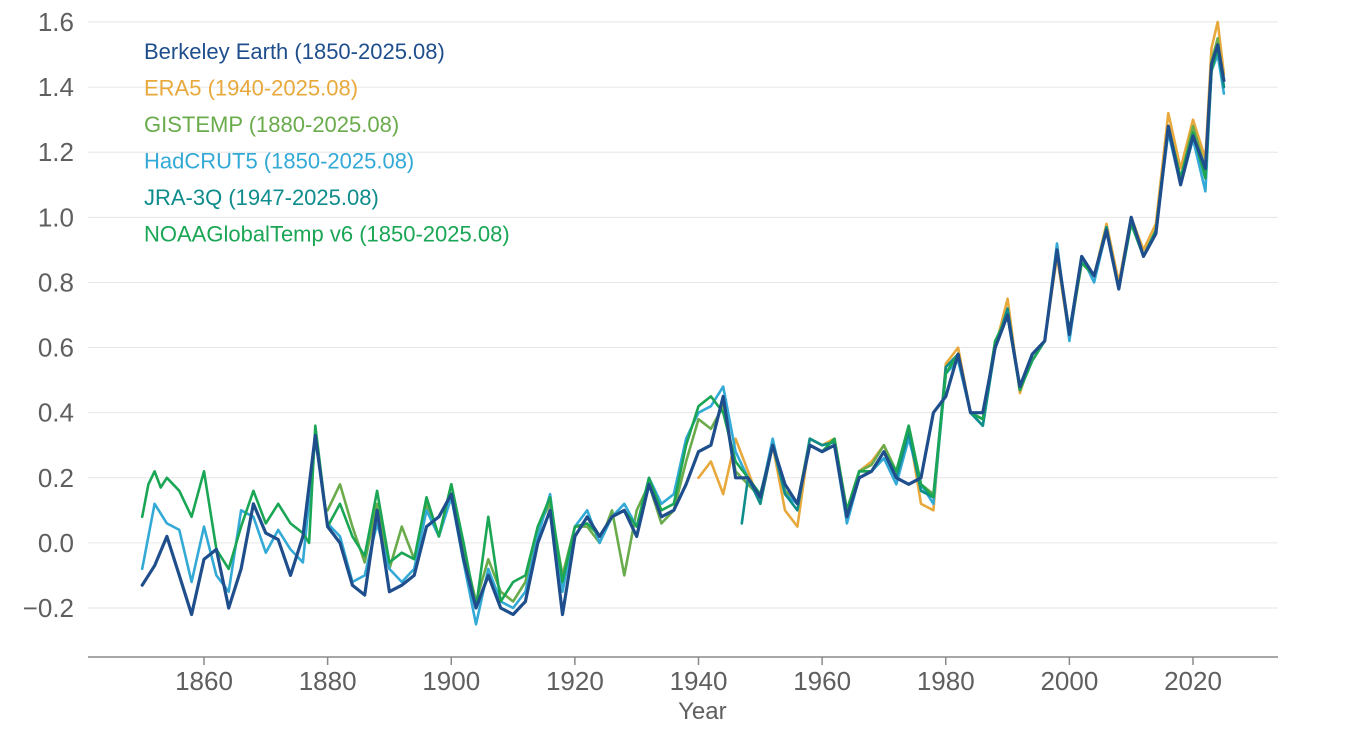 The height and width of the screenshot is (737, 1357). Describe the element at coordinates (56, 543) in the screenshot. I see `y-tick-label: 0.0` at that location.